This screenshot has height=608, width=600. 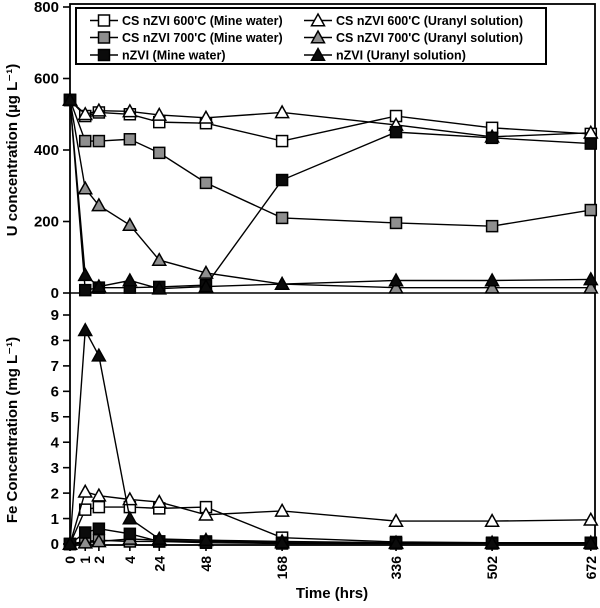 What do you see at coordinates (55, 392) in the screenshot?
I see `y-tick-label: 6` at bounding box center [55, 392].